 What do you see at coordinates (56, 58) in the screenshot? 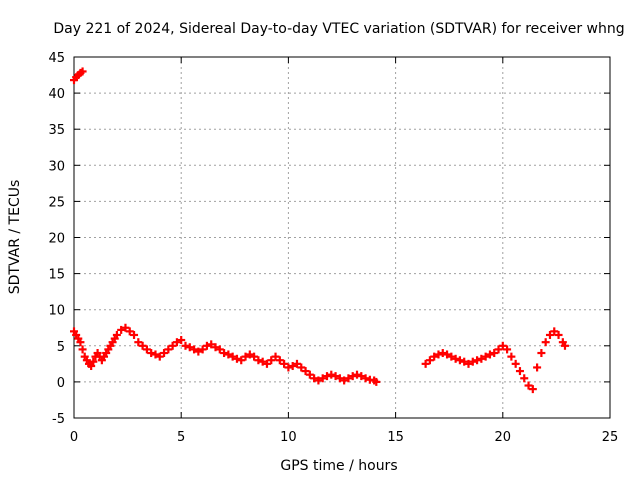
I see `y-tick-label: 45` at bounding box center [56, 58].